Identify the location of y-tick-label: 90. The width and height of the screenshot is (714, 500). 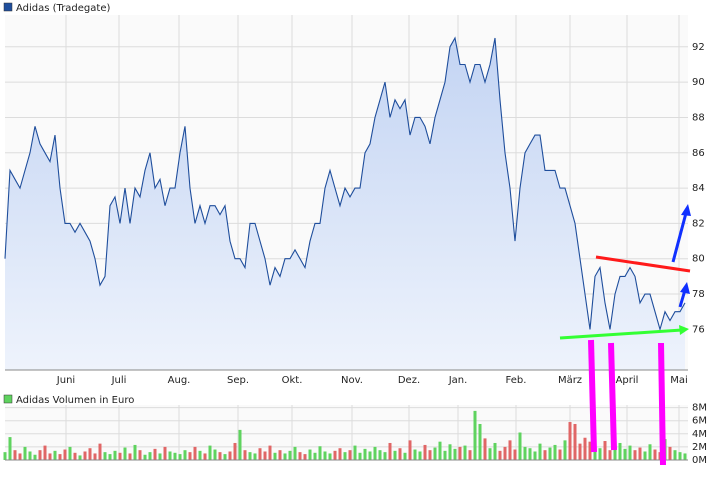
(698, 82).